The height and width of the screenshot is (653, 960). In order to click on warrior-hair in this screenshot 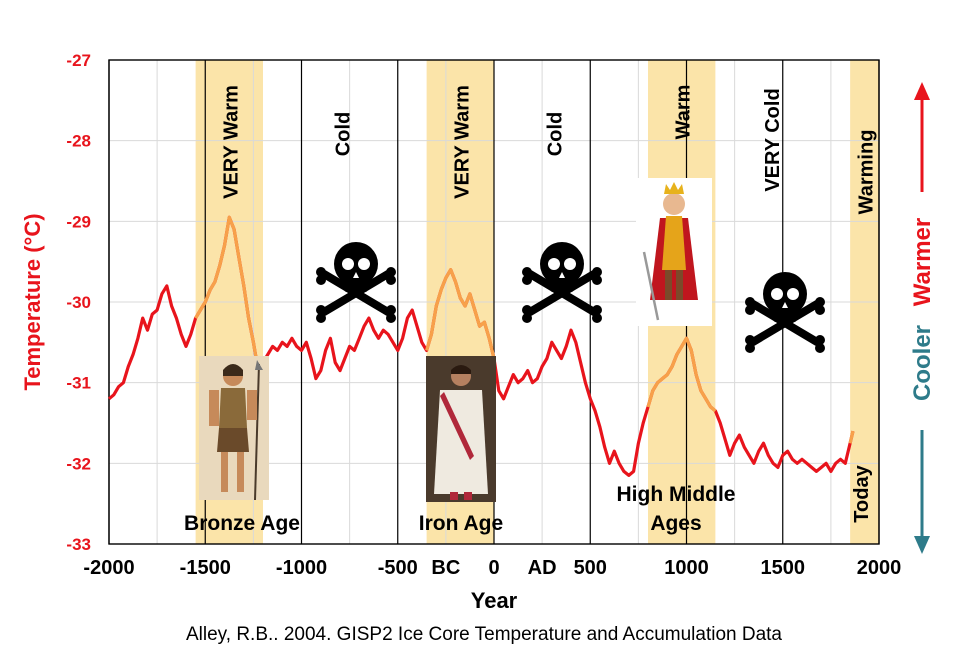, I will do `click(233, 370)`.